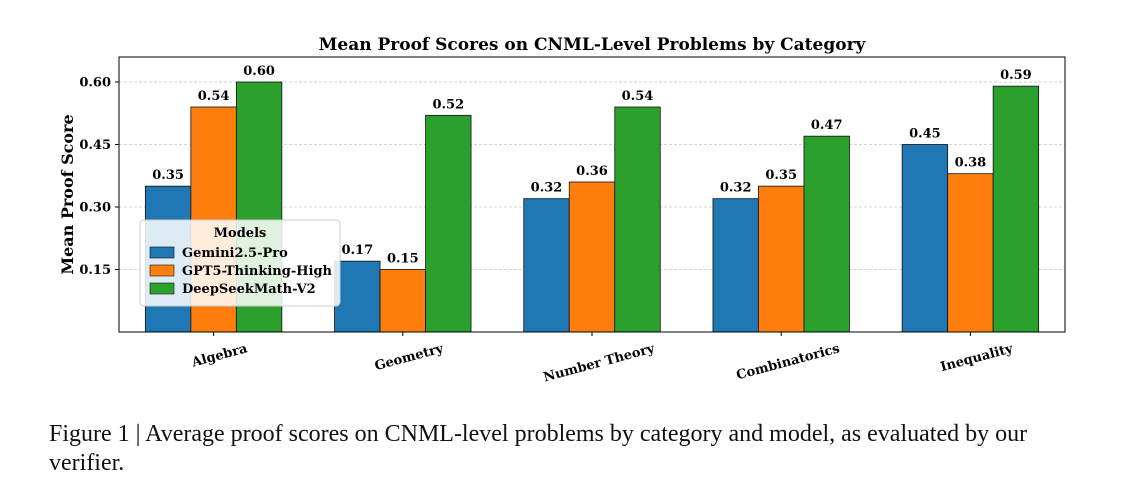 This screenshot has height=503, width=1125. I want to click on bar-deepseekmath-v2-number-theory, so click(637, 219).